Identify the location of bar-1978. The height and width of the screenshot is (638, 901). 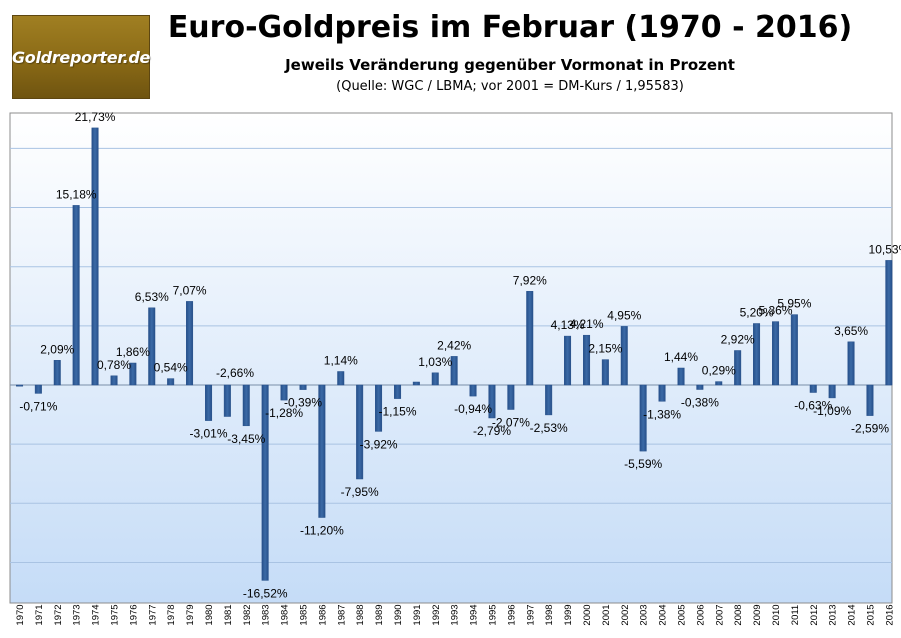
(171, 382).